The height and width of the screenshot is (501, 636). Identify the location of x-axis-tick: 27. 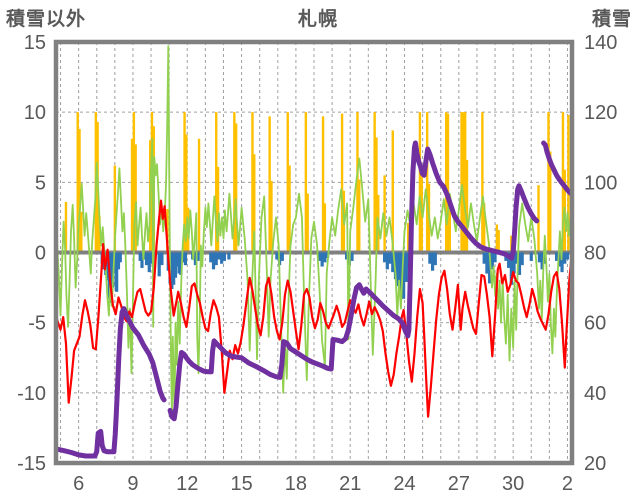
(459, 484).